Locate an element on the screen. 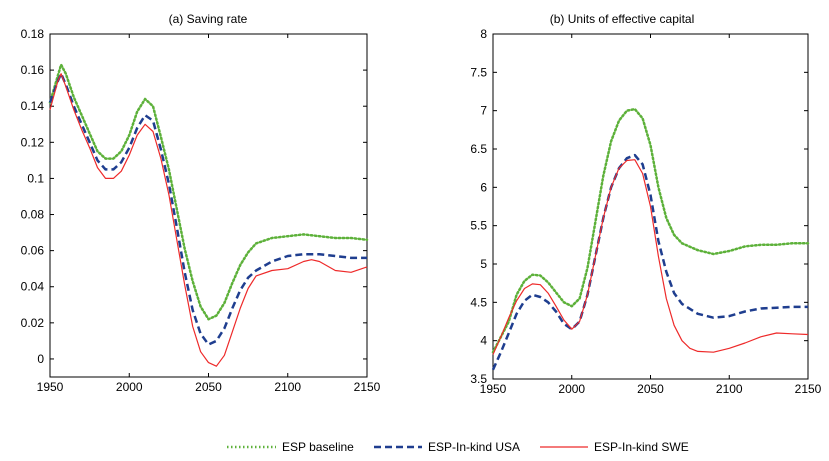  effective-capital-y-tick-label: 5.5 is located at coordinates (478, 226).